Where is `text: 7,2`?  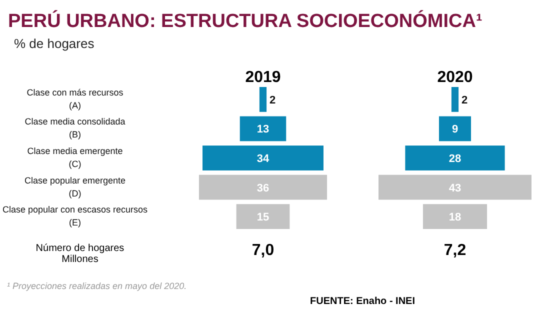 text: 7,2 is located at coordinates (455, 250).